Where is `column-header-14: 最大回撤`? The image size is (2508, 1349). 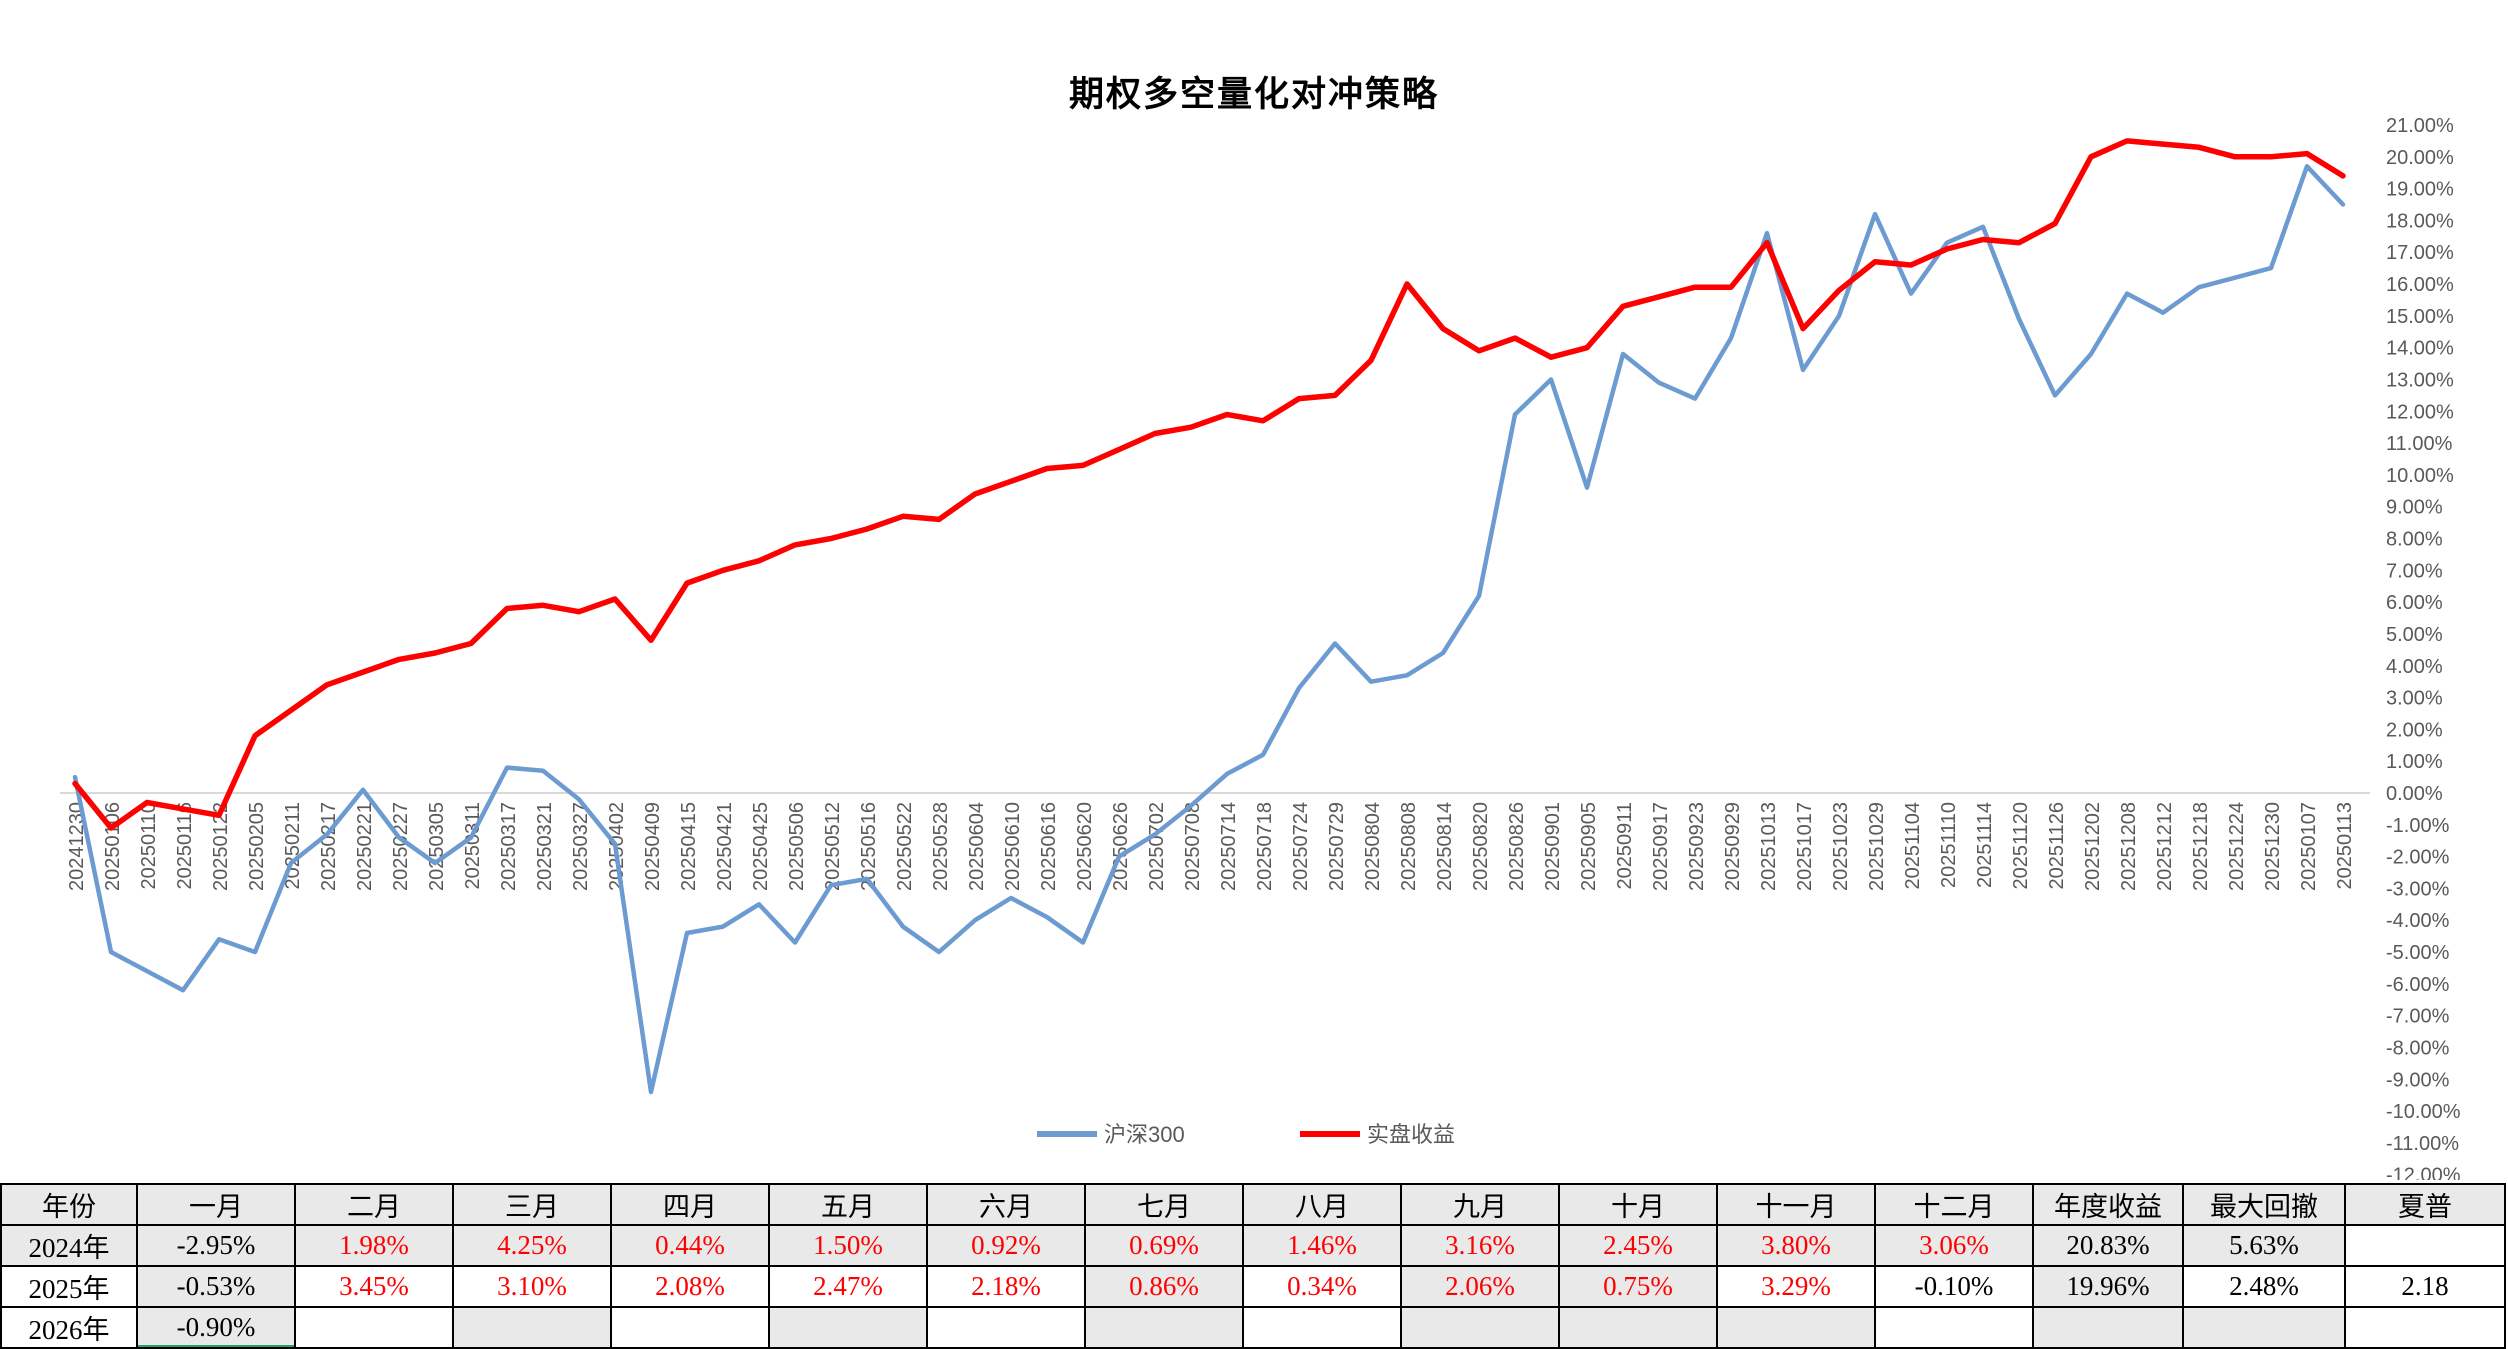 column-header-14: 最大回撤 is located at coordinates (2264, 1204).